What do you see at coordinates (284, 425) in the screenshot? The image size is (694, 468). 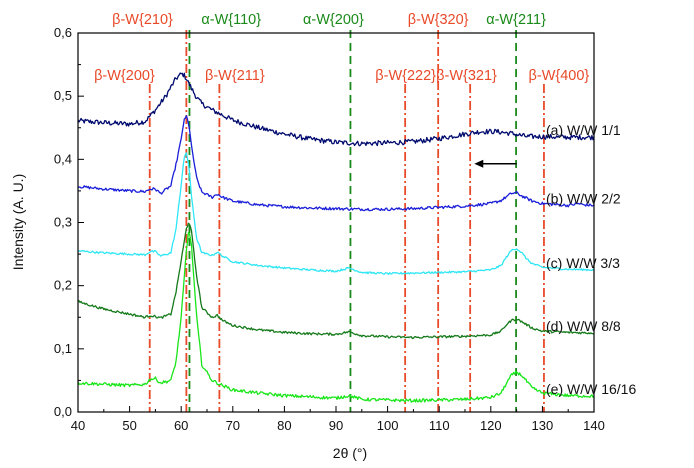 I see `x-tick-label: 80` at bounding box center [284, 425].